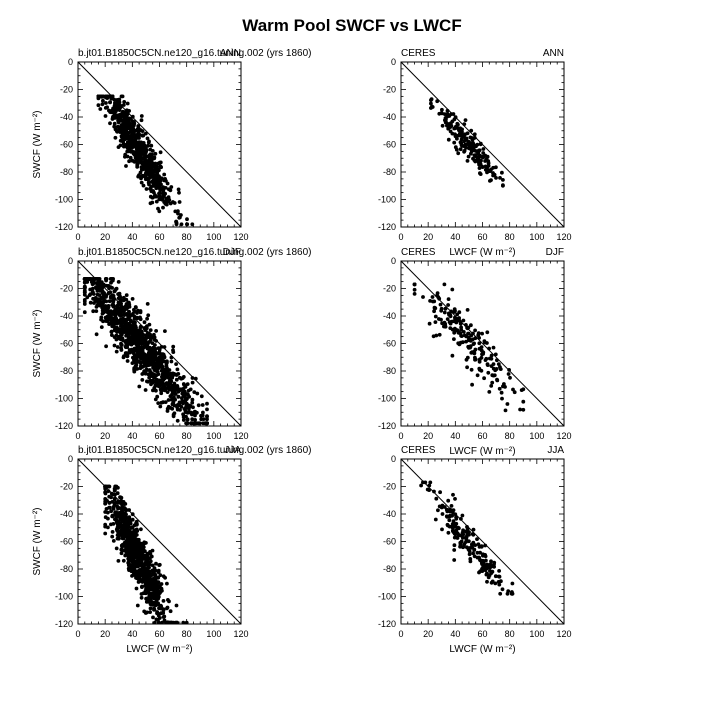 This screenshot has height=702, width=703. What do you see at coordinates (159, 343) in the screenshot?
I see `axis-ticks` at bounding box center [159, 343].